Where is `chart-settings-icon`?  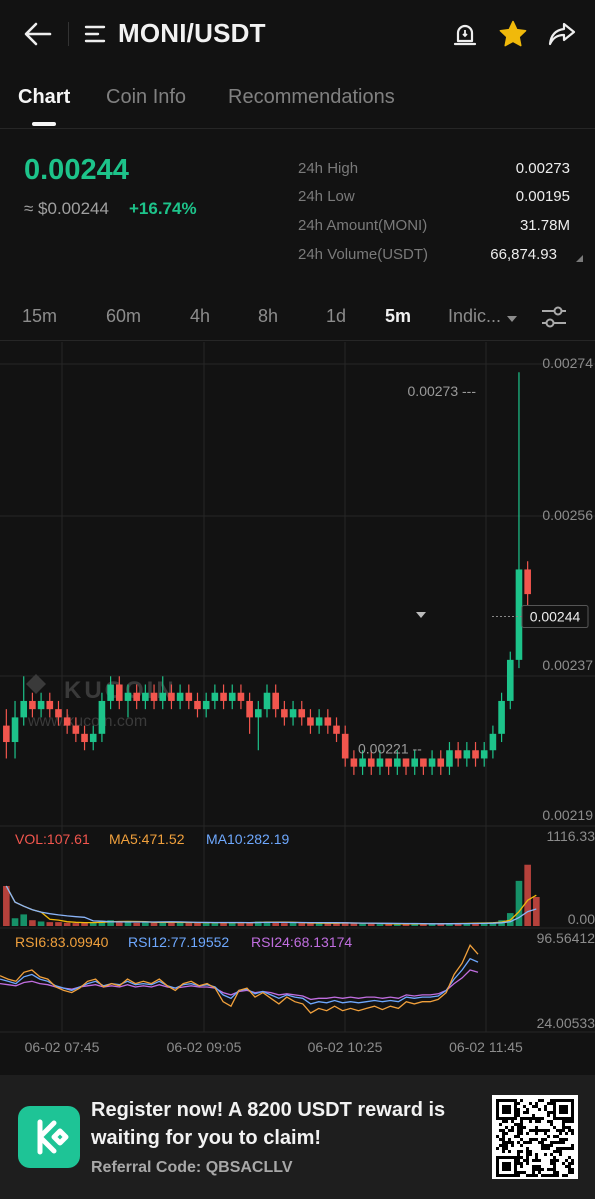 chart-settings-icon is located at coordinates (554, 319).